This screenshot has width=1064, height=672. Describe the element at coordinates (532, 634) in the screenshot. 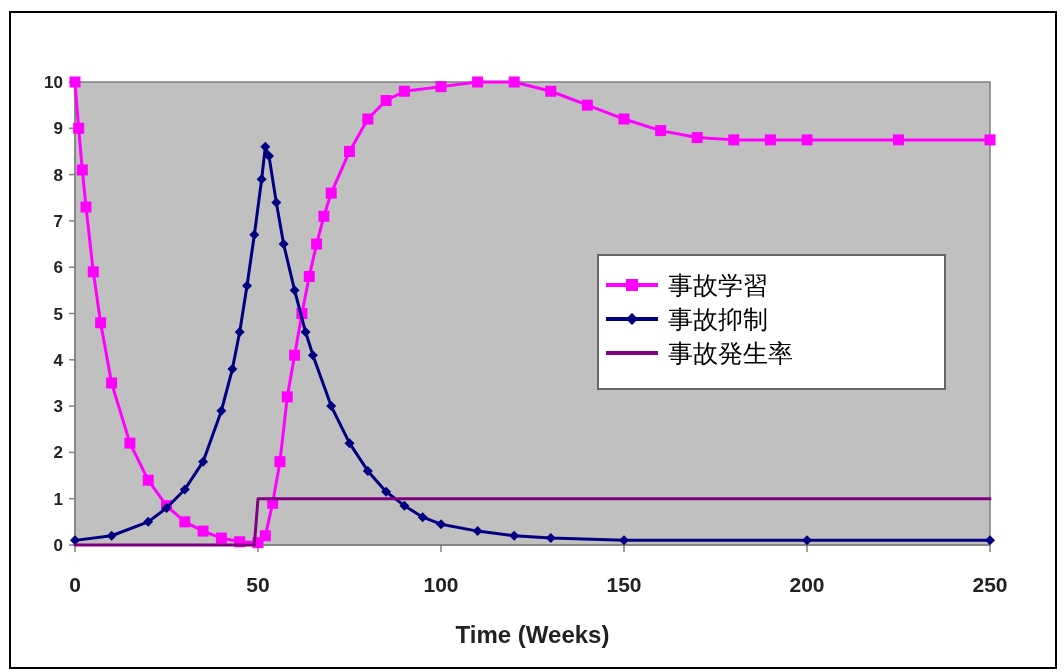

I see `x-axis-title: Time (Weeks)` at that location.